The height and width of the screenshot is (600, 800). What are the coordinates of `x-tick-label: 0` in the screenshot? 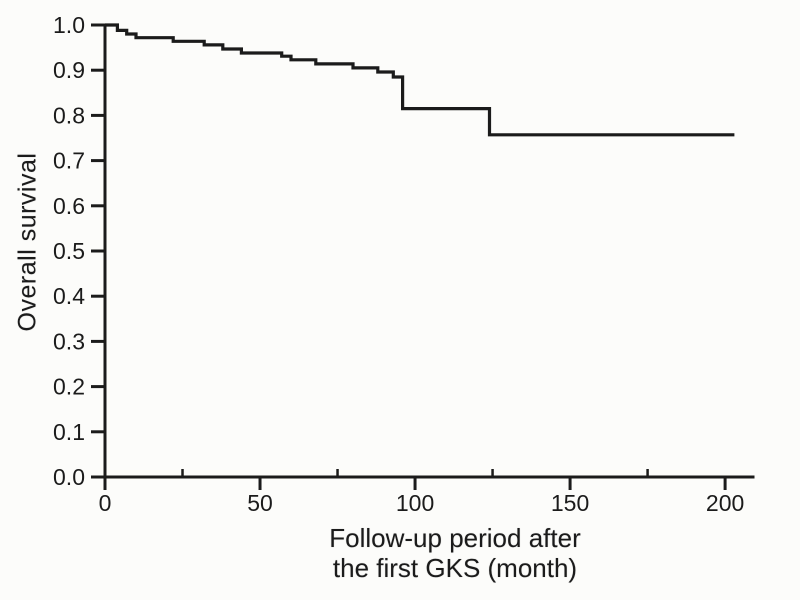 It's located at (105, 503).